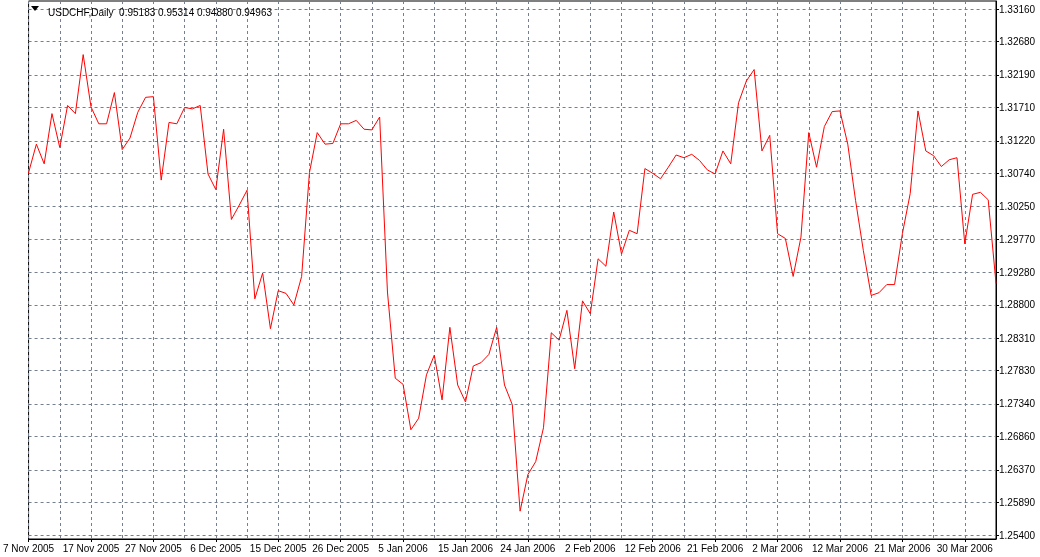 The image size is (1040, 557). Describe the element at coordinates (403, 548) in the screenshot. I see `x-tick-label: 5 Jan 2006` at that location.